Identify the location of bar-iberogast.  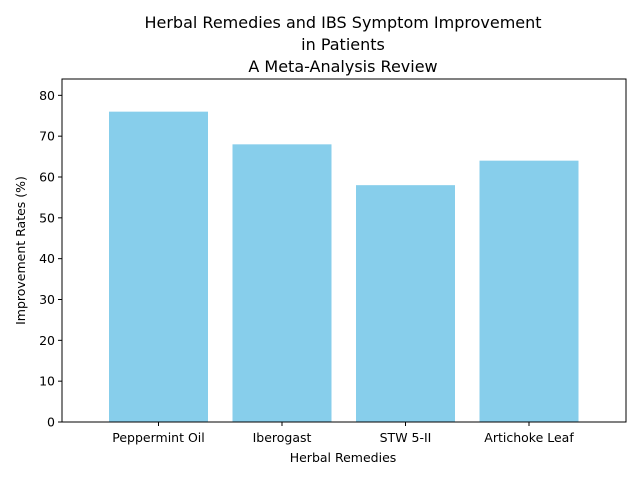
(282, 283).